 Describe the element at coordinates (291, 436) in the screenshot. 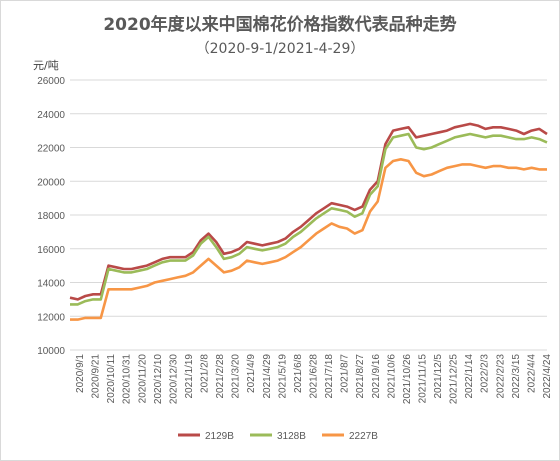

I see `legend-label: 3128B` at that location.